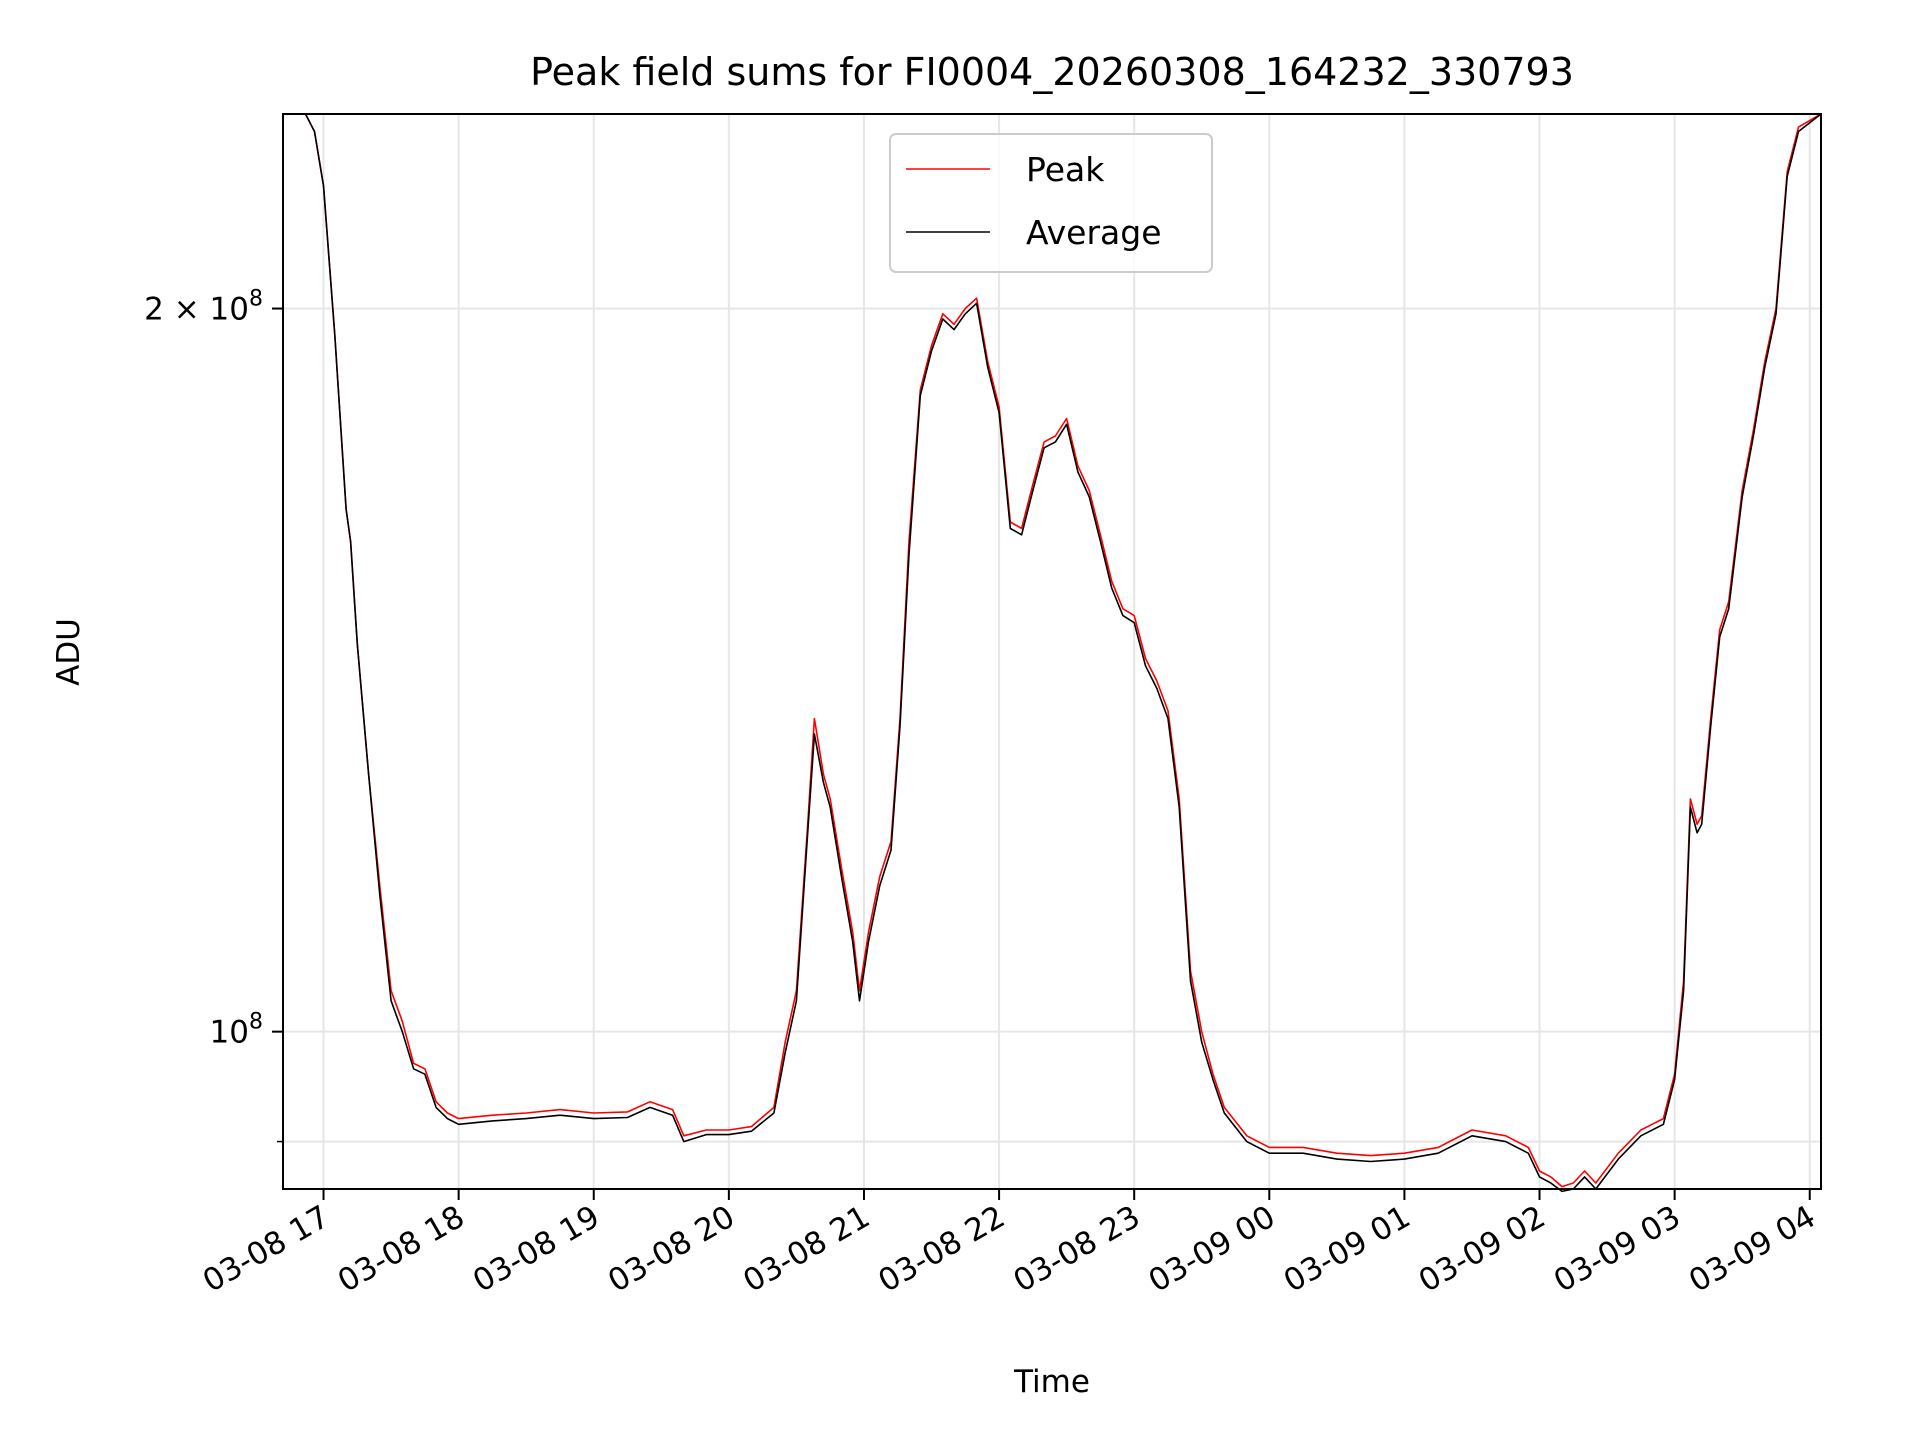 This screenshot has height=1440, width=1920. Describe the element at coordinates (1051, 203) in the screenshot. I see `legend: Peak Average` at that location.